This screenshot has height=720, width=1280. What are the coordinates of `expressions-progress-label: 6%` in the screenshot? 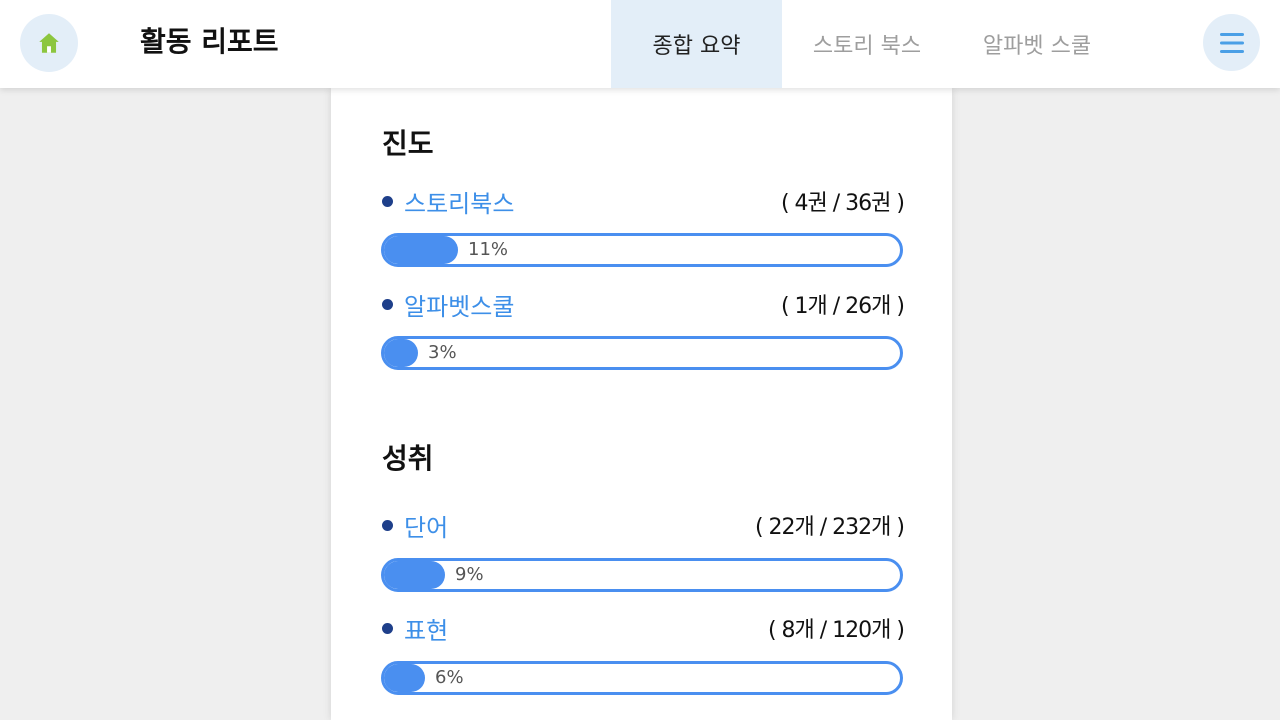 It's located at (449, 677).